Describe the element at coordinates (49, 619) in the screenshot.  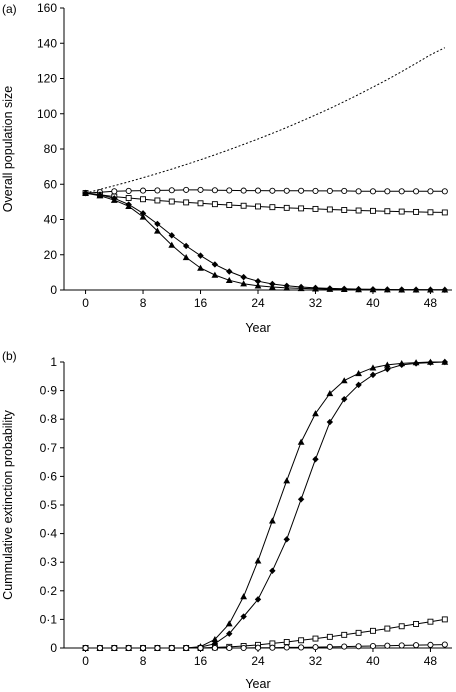
I see `y-tick-label: 0·1` at that location.